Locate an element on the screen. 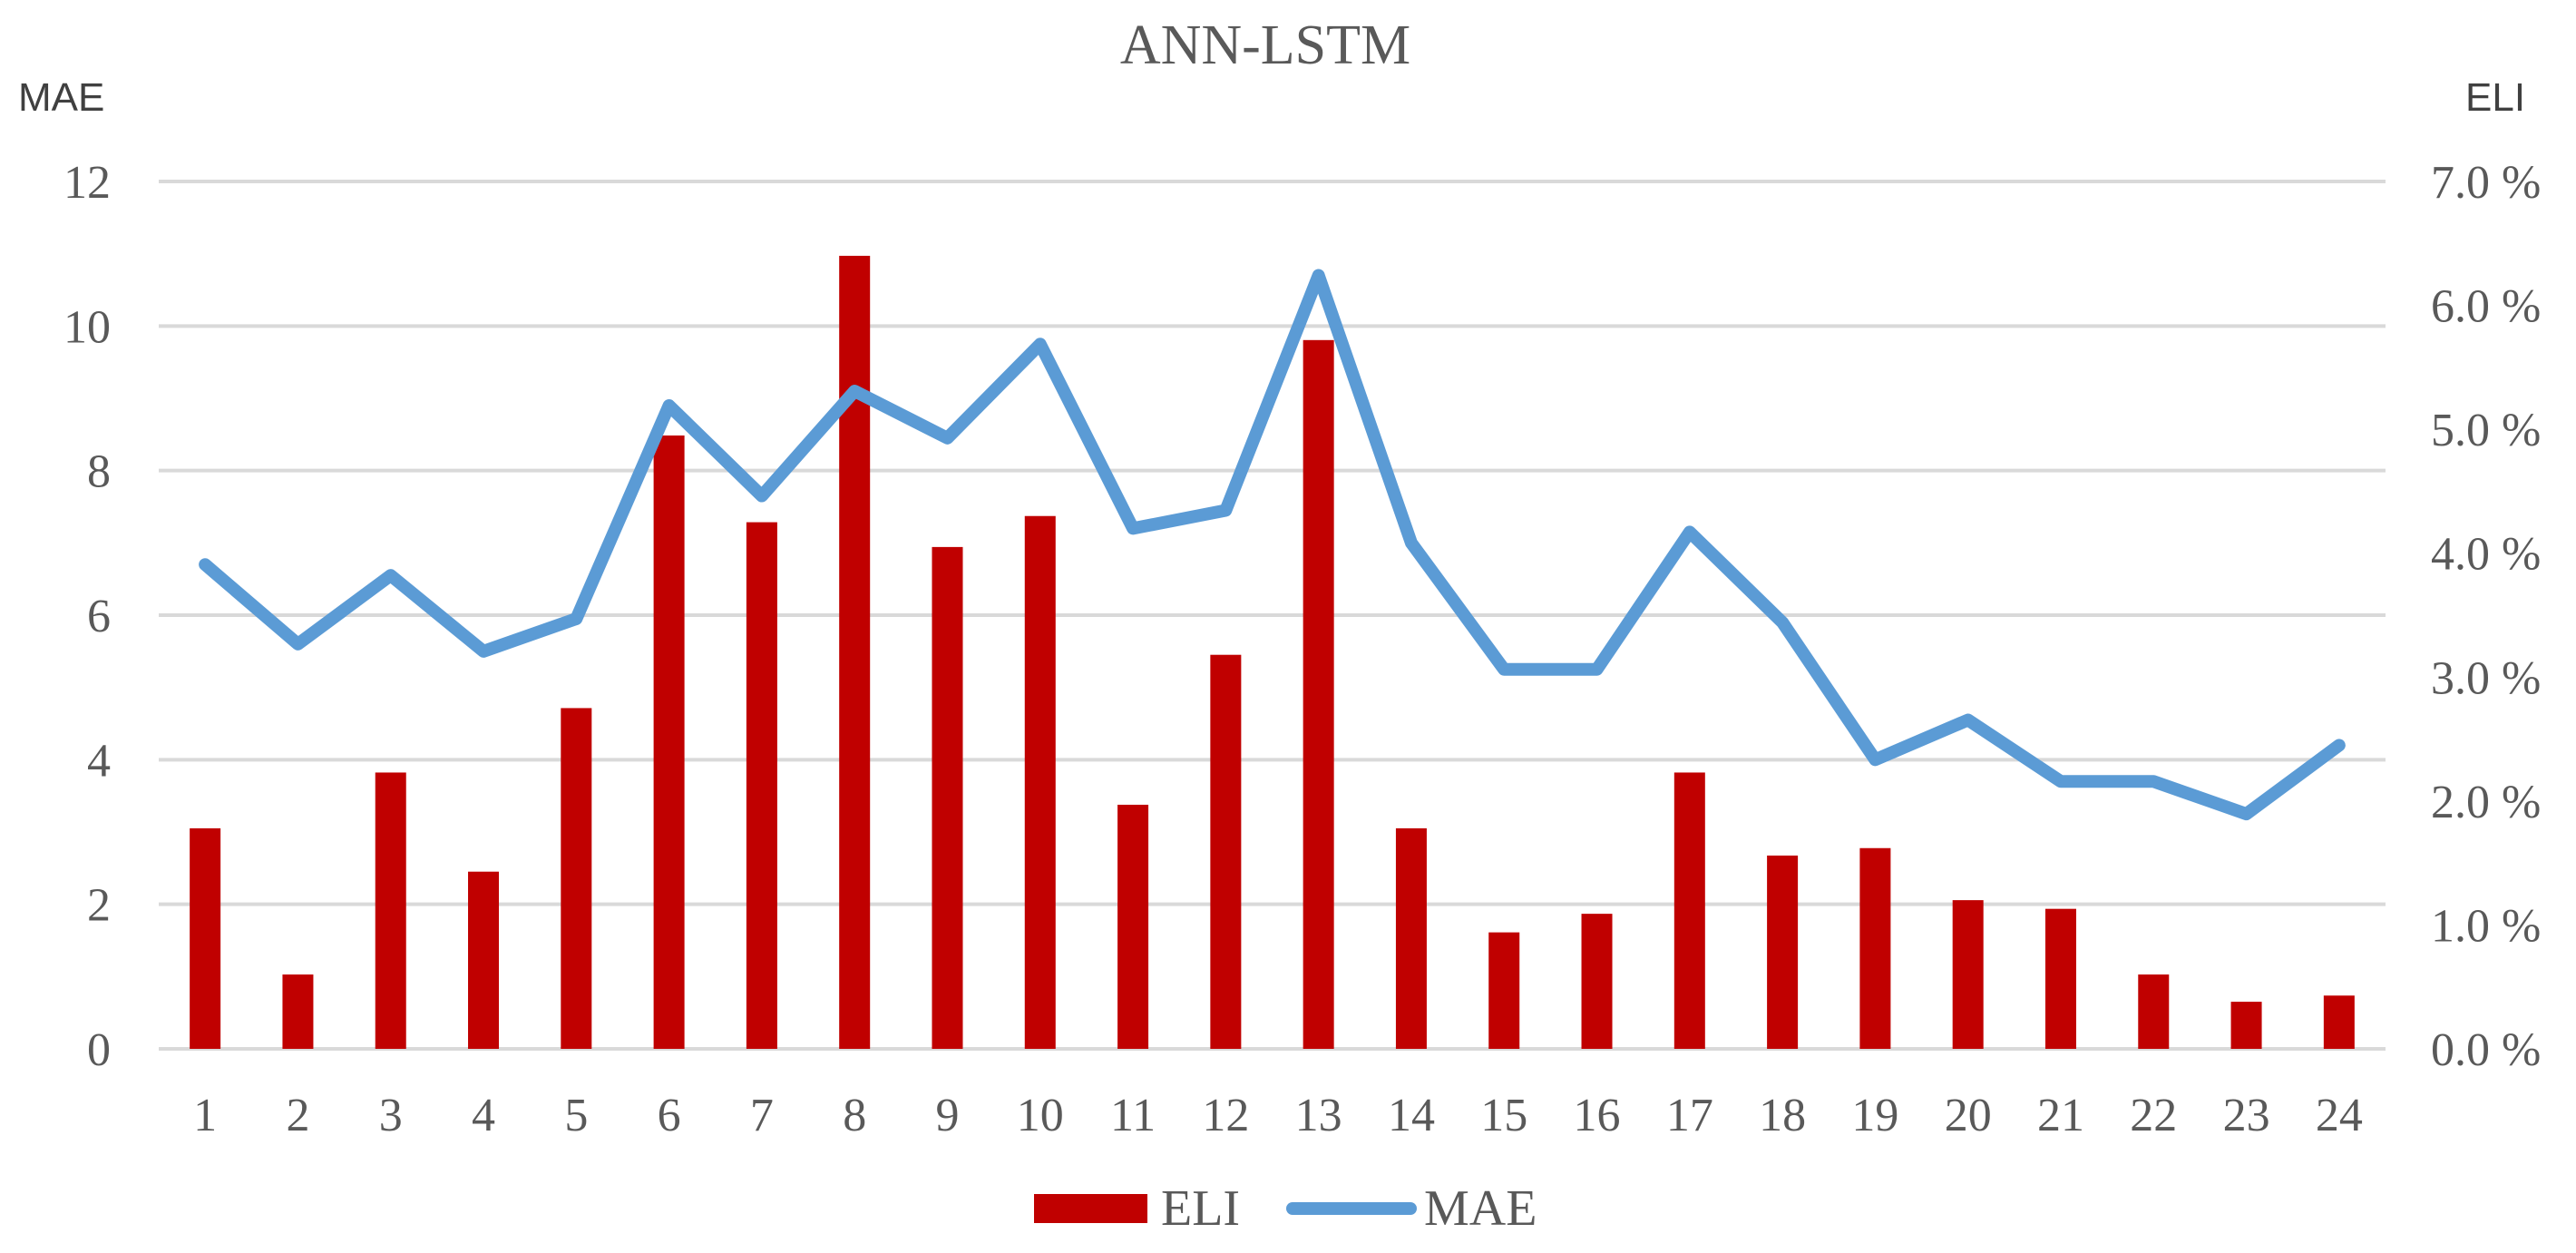 The height and width of the screenshot is (1253, 2576). x-tick-label: 20 is located at coordinates (1968, 1115).